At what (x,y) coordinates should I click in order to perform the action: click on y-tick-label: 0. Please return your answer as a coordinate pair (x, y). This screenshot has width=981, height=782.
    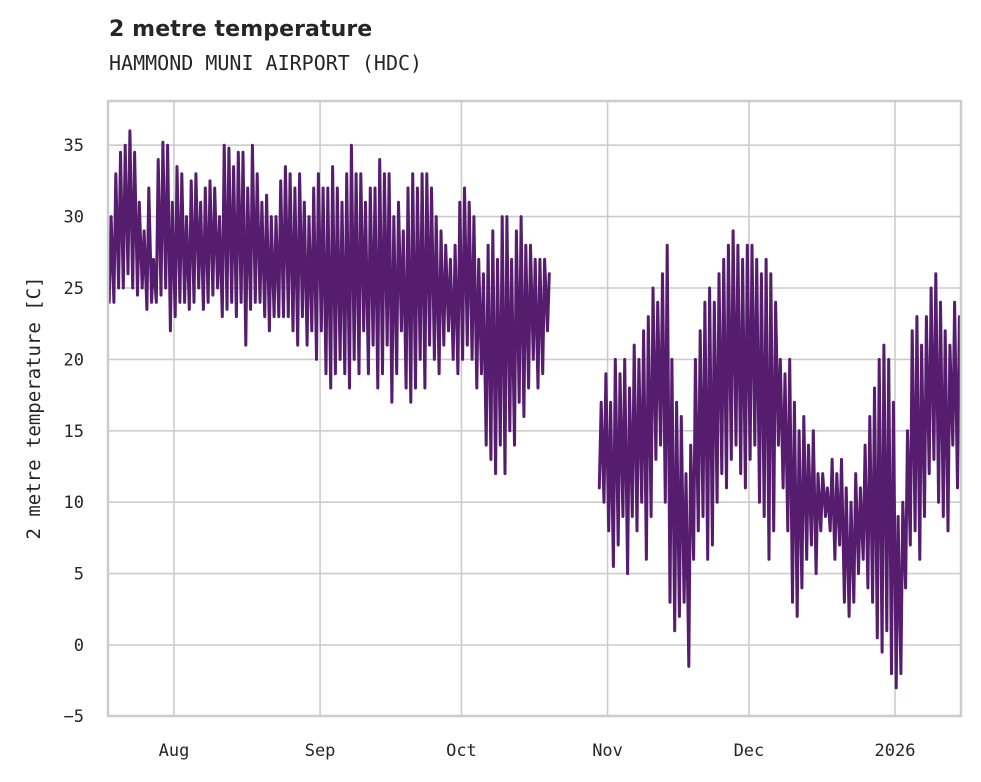
    Looking at the image, I should click on (79, 646).